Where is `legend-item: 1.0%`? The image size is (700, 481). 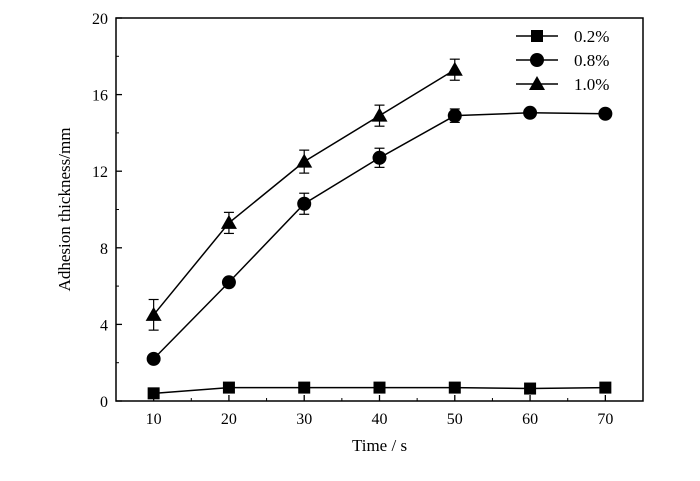
legend-item: 1.0% is located at coordinates (562, 84).